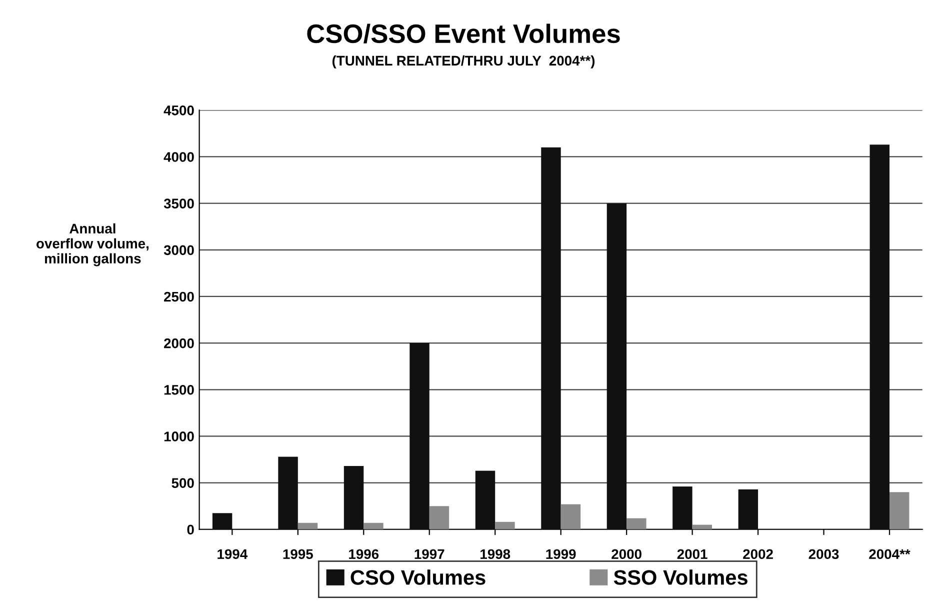 The width and height of the screenshot is (927, 612). I want to click on x-tick-label: 2004**, so click(889, 554).